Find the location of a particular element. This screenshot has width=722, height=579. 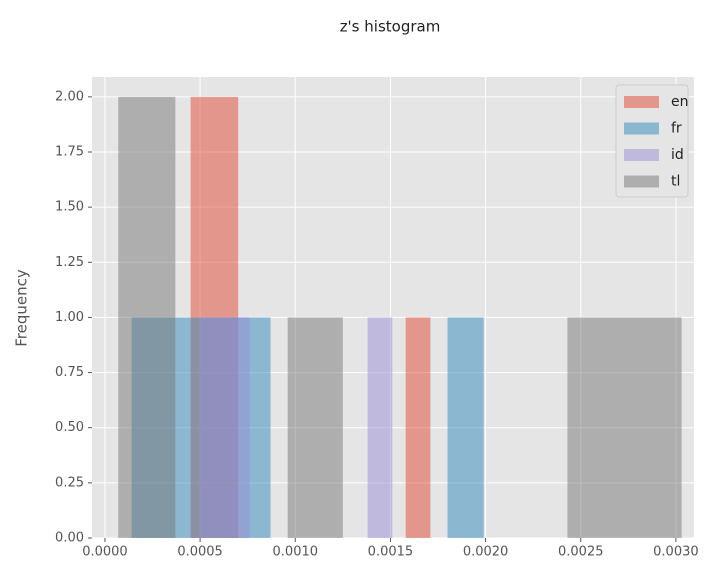

x-tick-label: 0.0030 is located at coordinates (676, 552).